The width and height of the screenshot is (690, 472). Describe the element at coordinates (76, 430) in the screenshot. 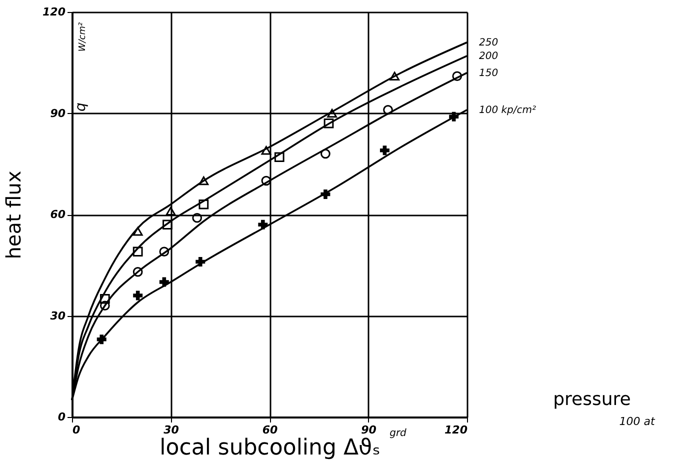

I see `x-tick-label: 0` at that location.